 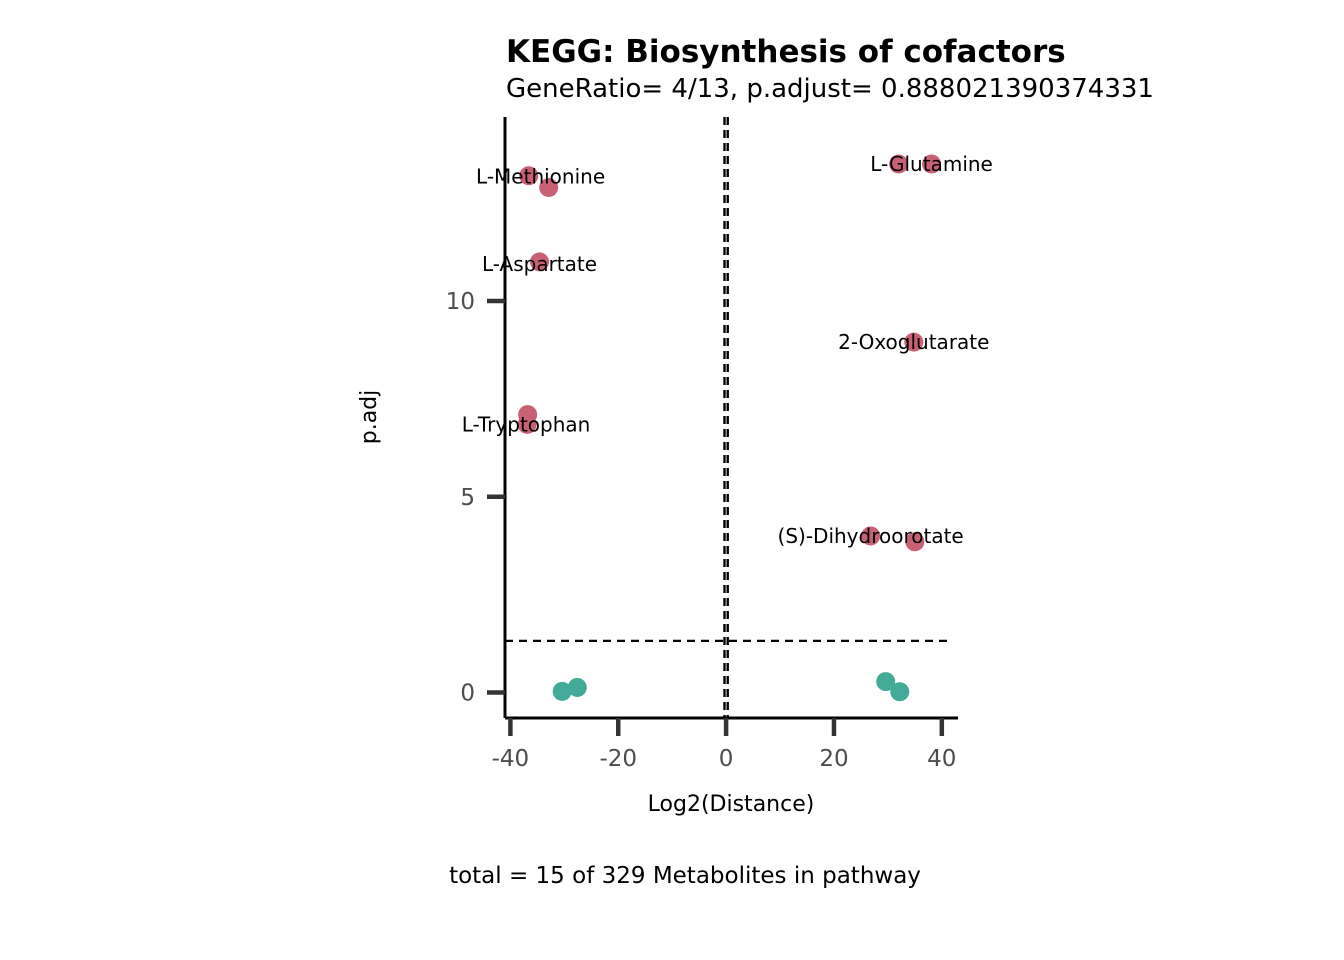 I want to click on y-tick-label: 5, so click(x=467, y=498).